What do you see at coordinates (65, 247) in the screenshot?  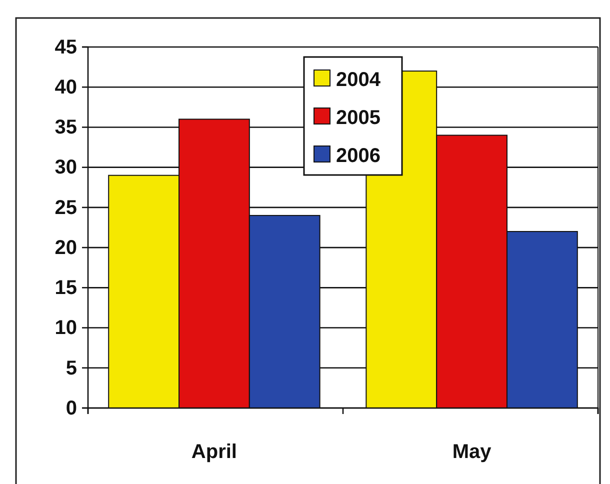 I see `y-tick-label: 20` at bounding box center [65, 247].